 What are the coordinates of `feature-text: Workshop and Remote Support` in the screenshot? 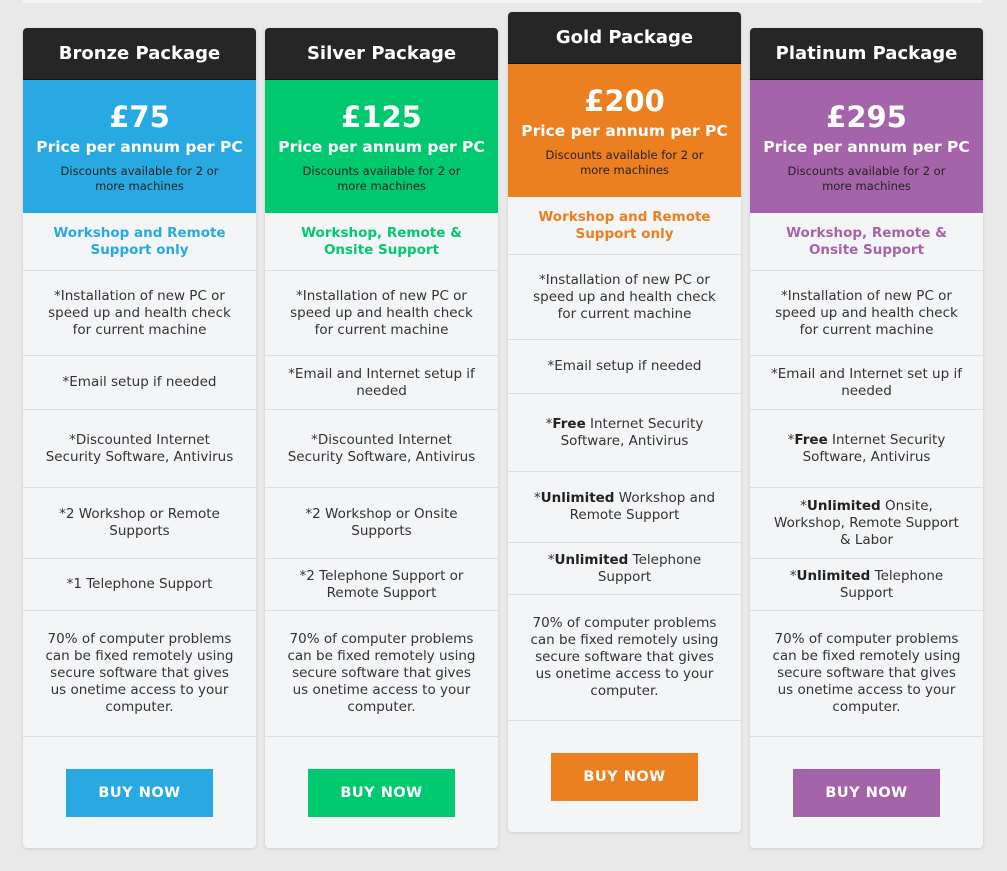 It's located at (642, 506).